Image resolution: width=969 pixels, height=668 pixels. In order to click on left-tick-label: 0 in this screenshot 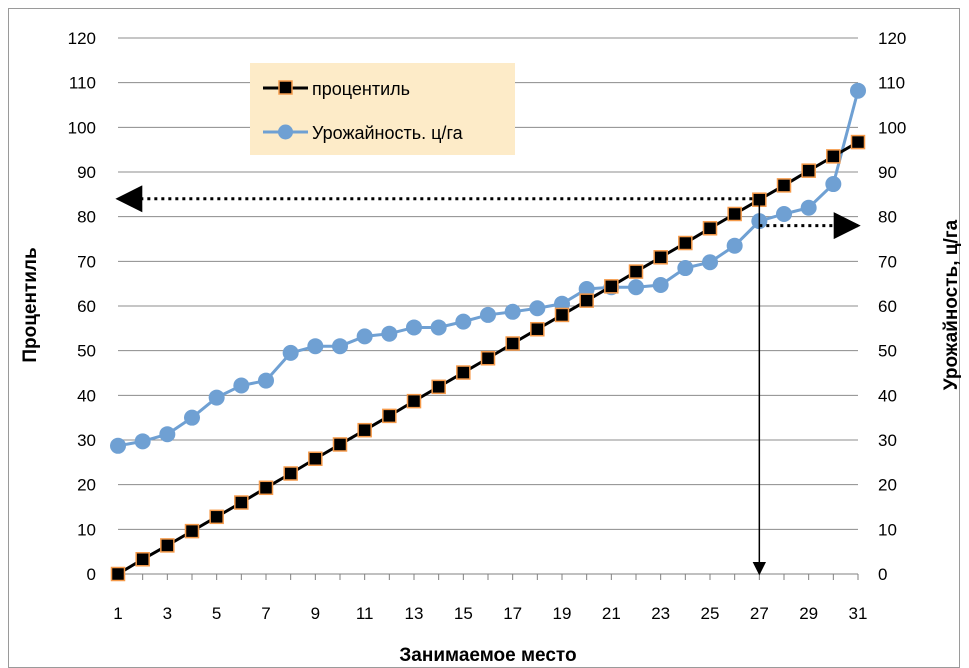, I will do `click(91, 574)`.